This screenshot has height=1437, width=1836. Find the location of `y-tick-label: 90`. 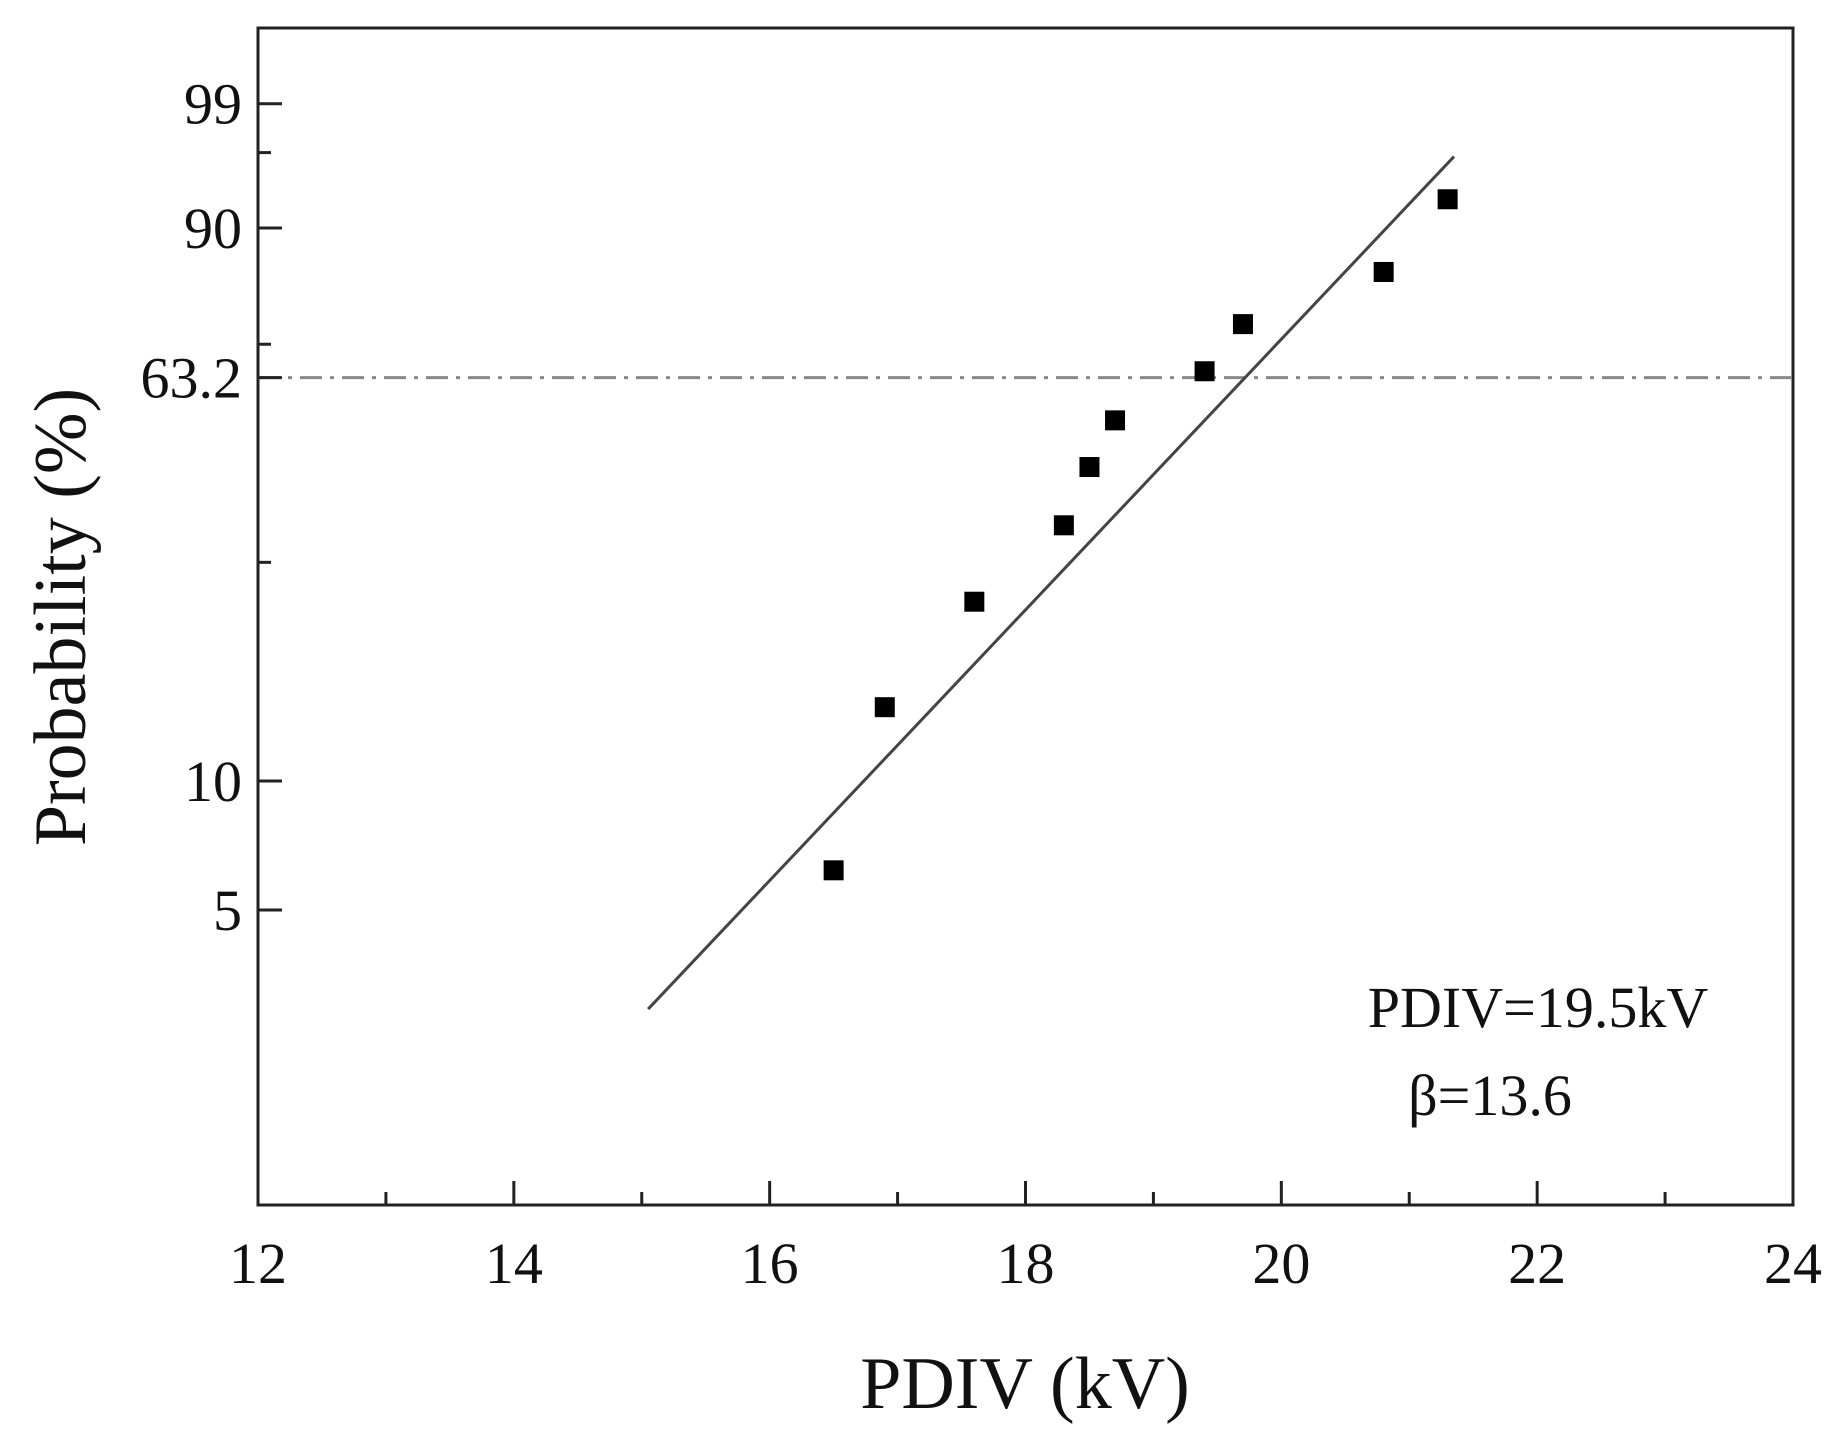

y-tick-label: 90 is located at coordinates (213, 228).